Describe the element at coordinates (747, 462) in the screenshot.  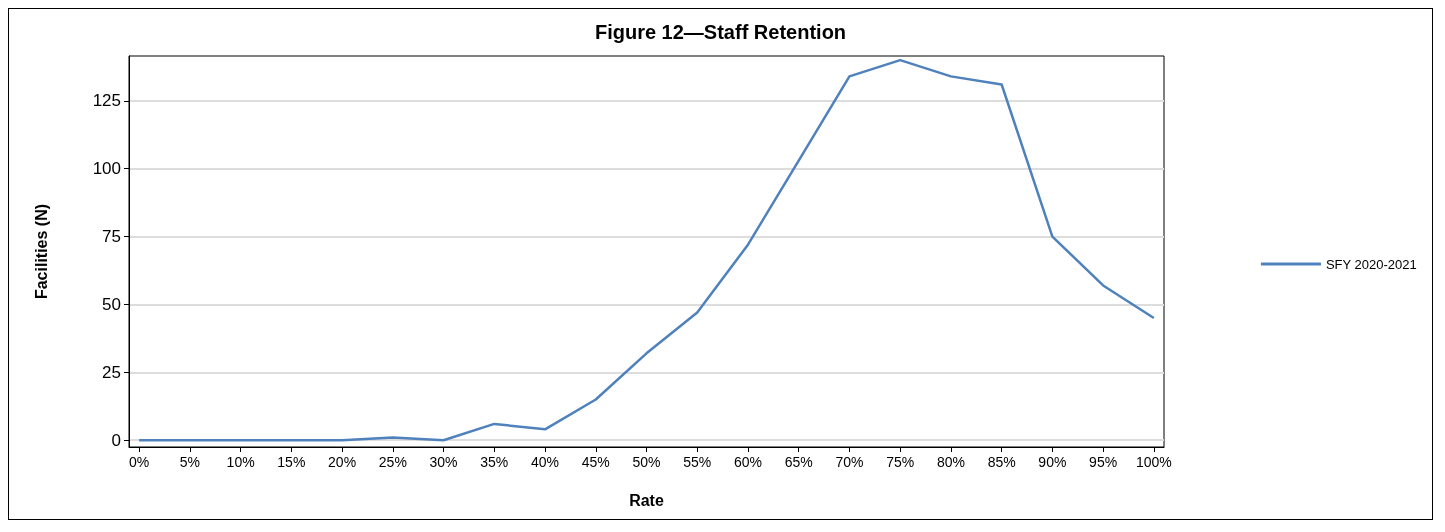
I see `x-tick-label: 60%` at that location.